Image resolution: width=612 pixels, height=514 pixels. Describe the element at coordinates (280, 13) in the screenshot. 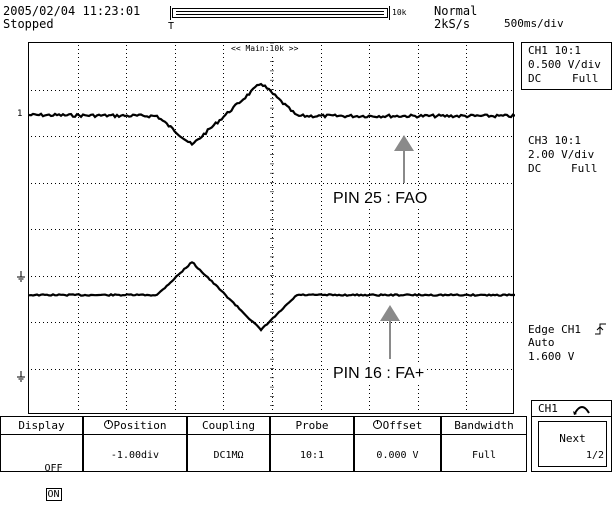

I see `record-length-bar` at that location.